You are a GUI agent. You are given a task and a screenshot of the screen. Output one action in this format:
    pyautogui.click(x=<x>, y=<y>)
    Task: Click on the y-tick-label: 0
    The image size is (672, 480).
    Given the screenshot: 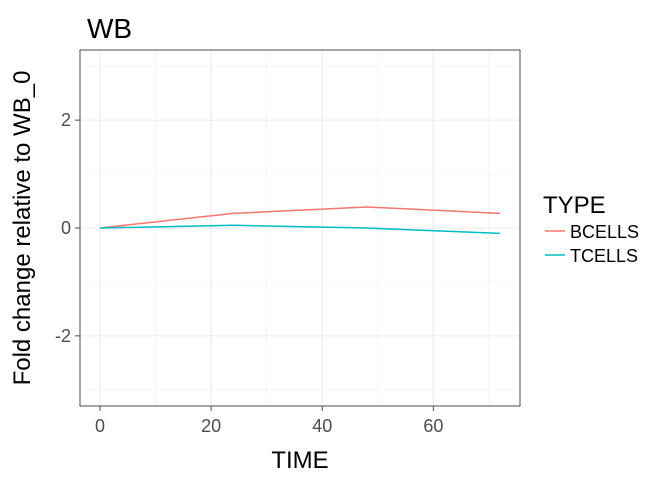 What is the action you would take?
    pyautogui.click(x=66, y=228)
    